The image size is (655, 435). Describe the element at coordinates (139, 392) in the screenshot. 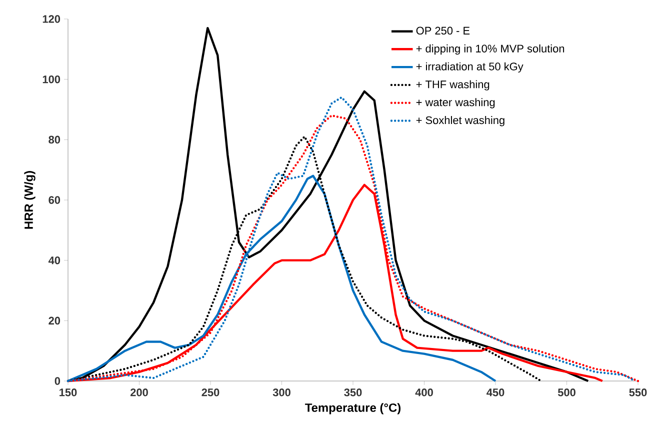

I see `x-tick-label: 200` at that location.